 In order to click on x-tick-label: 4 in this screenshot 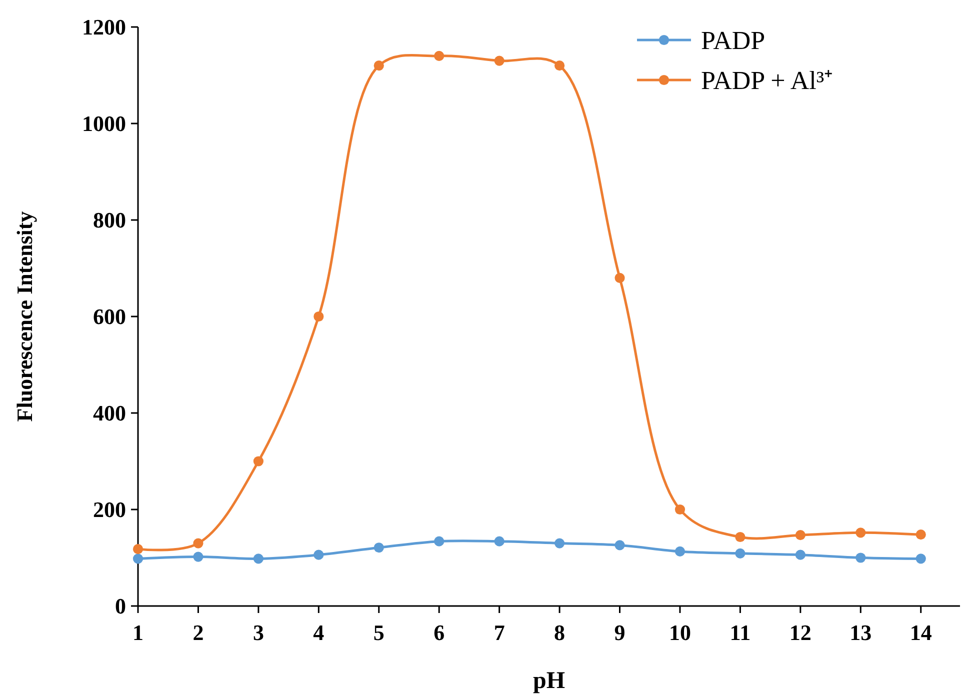, I will do `click(318, 632)`.